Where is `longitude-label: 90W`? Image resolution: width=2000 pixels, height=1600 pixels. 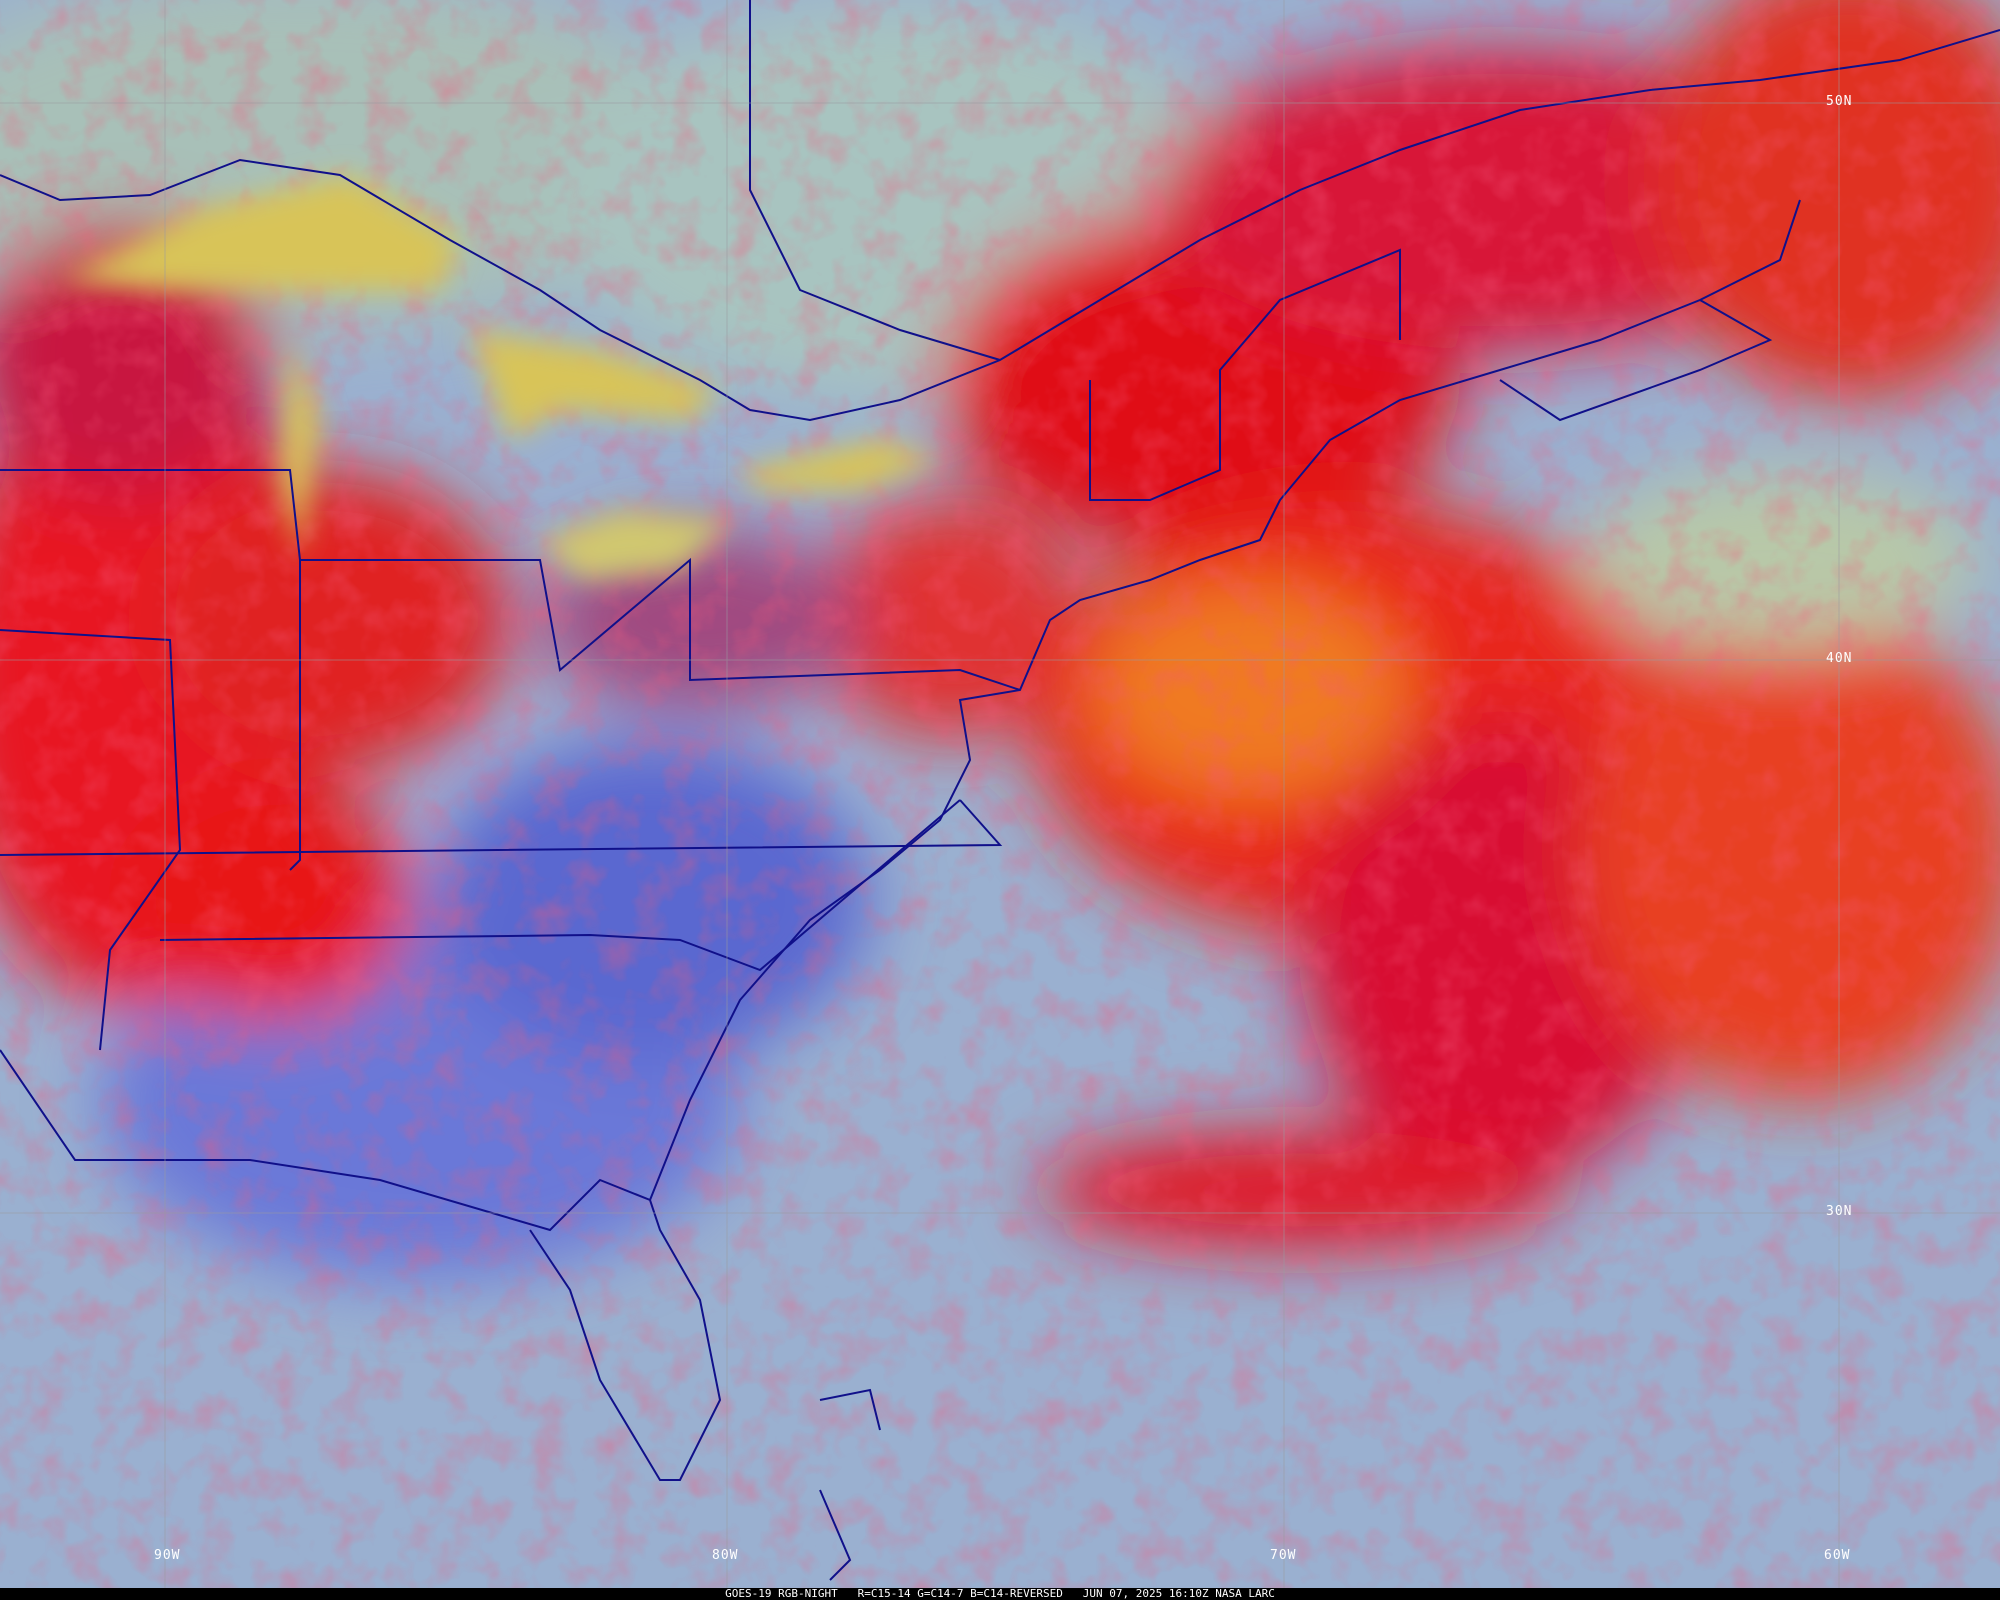
longitude-label: 90W is located at coordinates (167, 1555).